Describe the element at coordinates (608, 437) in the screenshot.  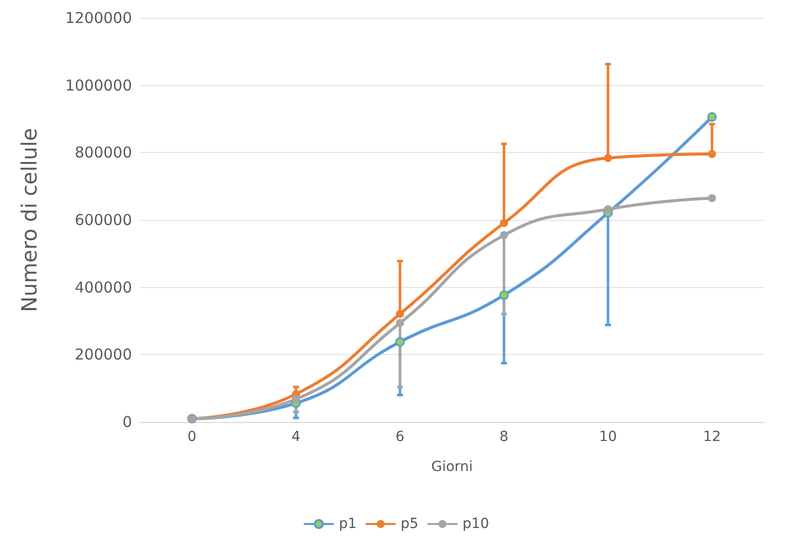
I see `x-tick-label: 10` at that location.